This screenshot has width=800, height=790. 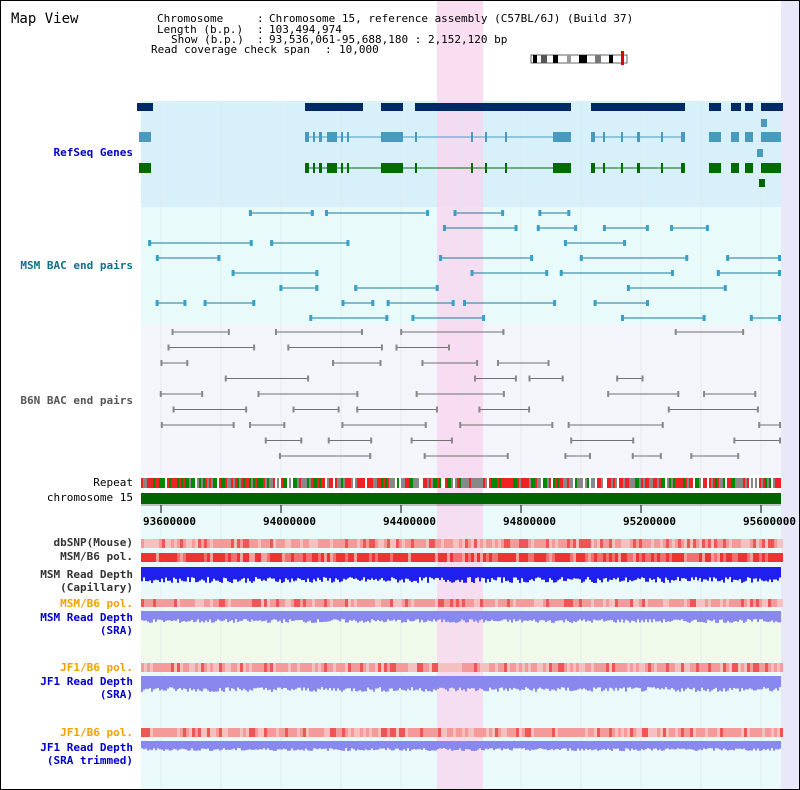 What do you see at coordinates (96, 603) in the screenshot?
I see `track-label-msm-b6-pol-sra: MSM/B6 pol.` at bounding box center [96, 603].